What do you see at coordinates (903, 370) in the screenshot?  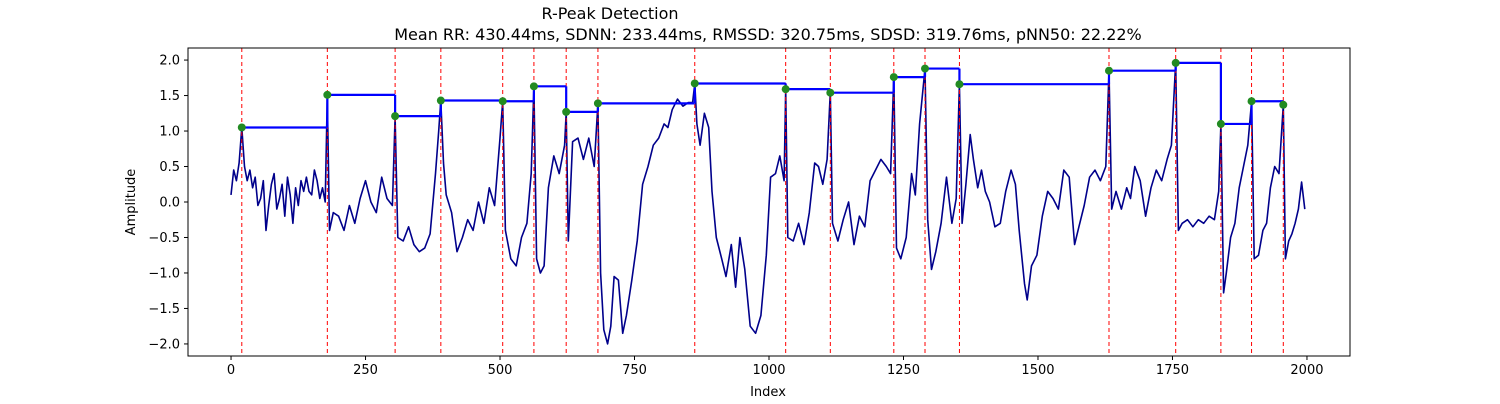 I see `x-tick-label: 1250` at bounding box center [903, 370].